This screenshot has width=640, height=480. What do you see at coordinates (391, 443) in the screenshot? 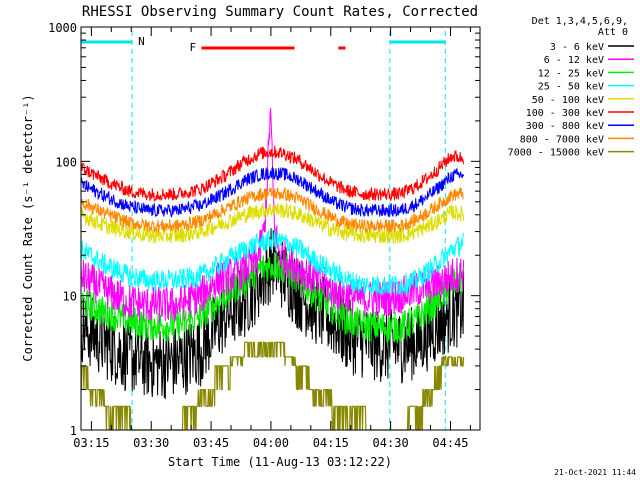
I see `x-tick-label: 04:30` at bounding box center [391, 443].